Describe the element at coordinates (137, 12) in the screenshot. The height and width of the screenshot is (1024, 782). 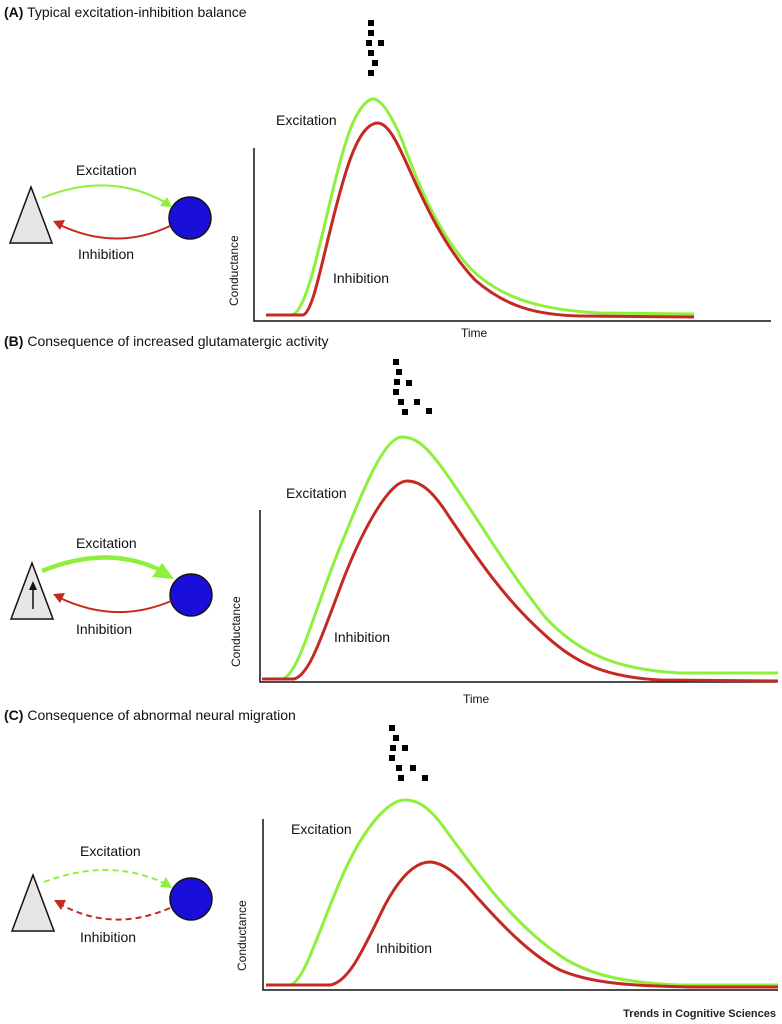
I see `panel-a-title-text: Typical excitation-inhibition balance` at that location.